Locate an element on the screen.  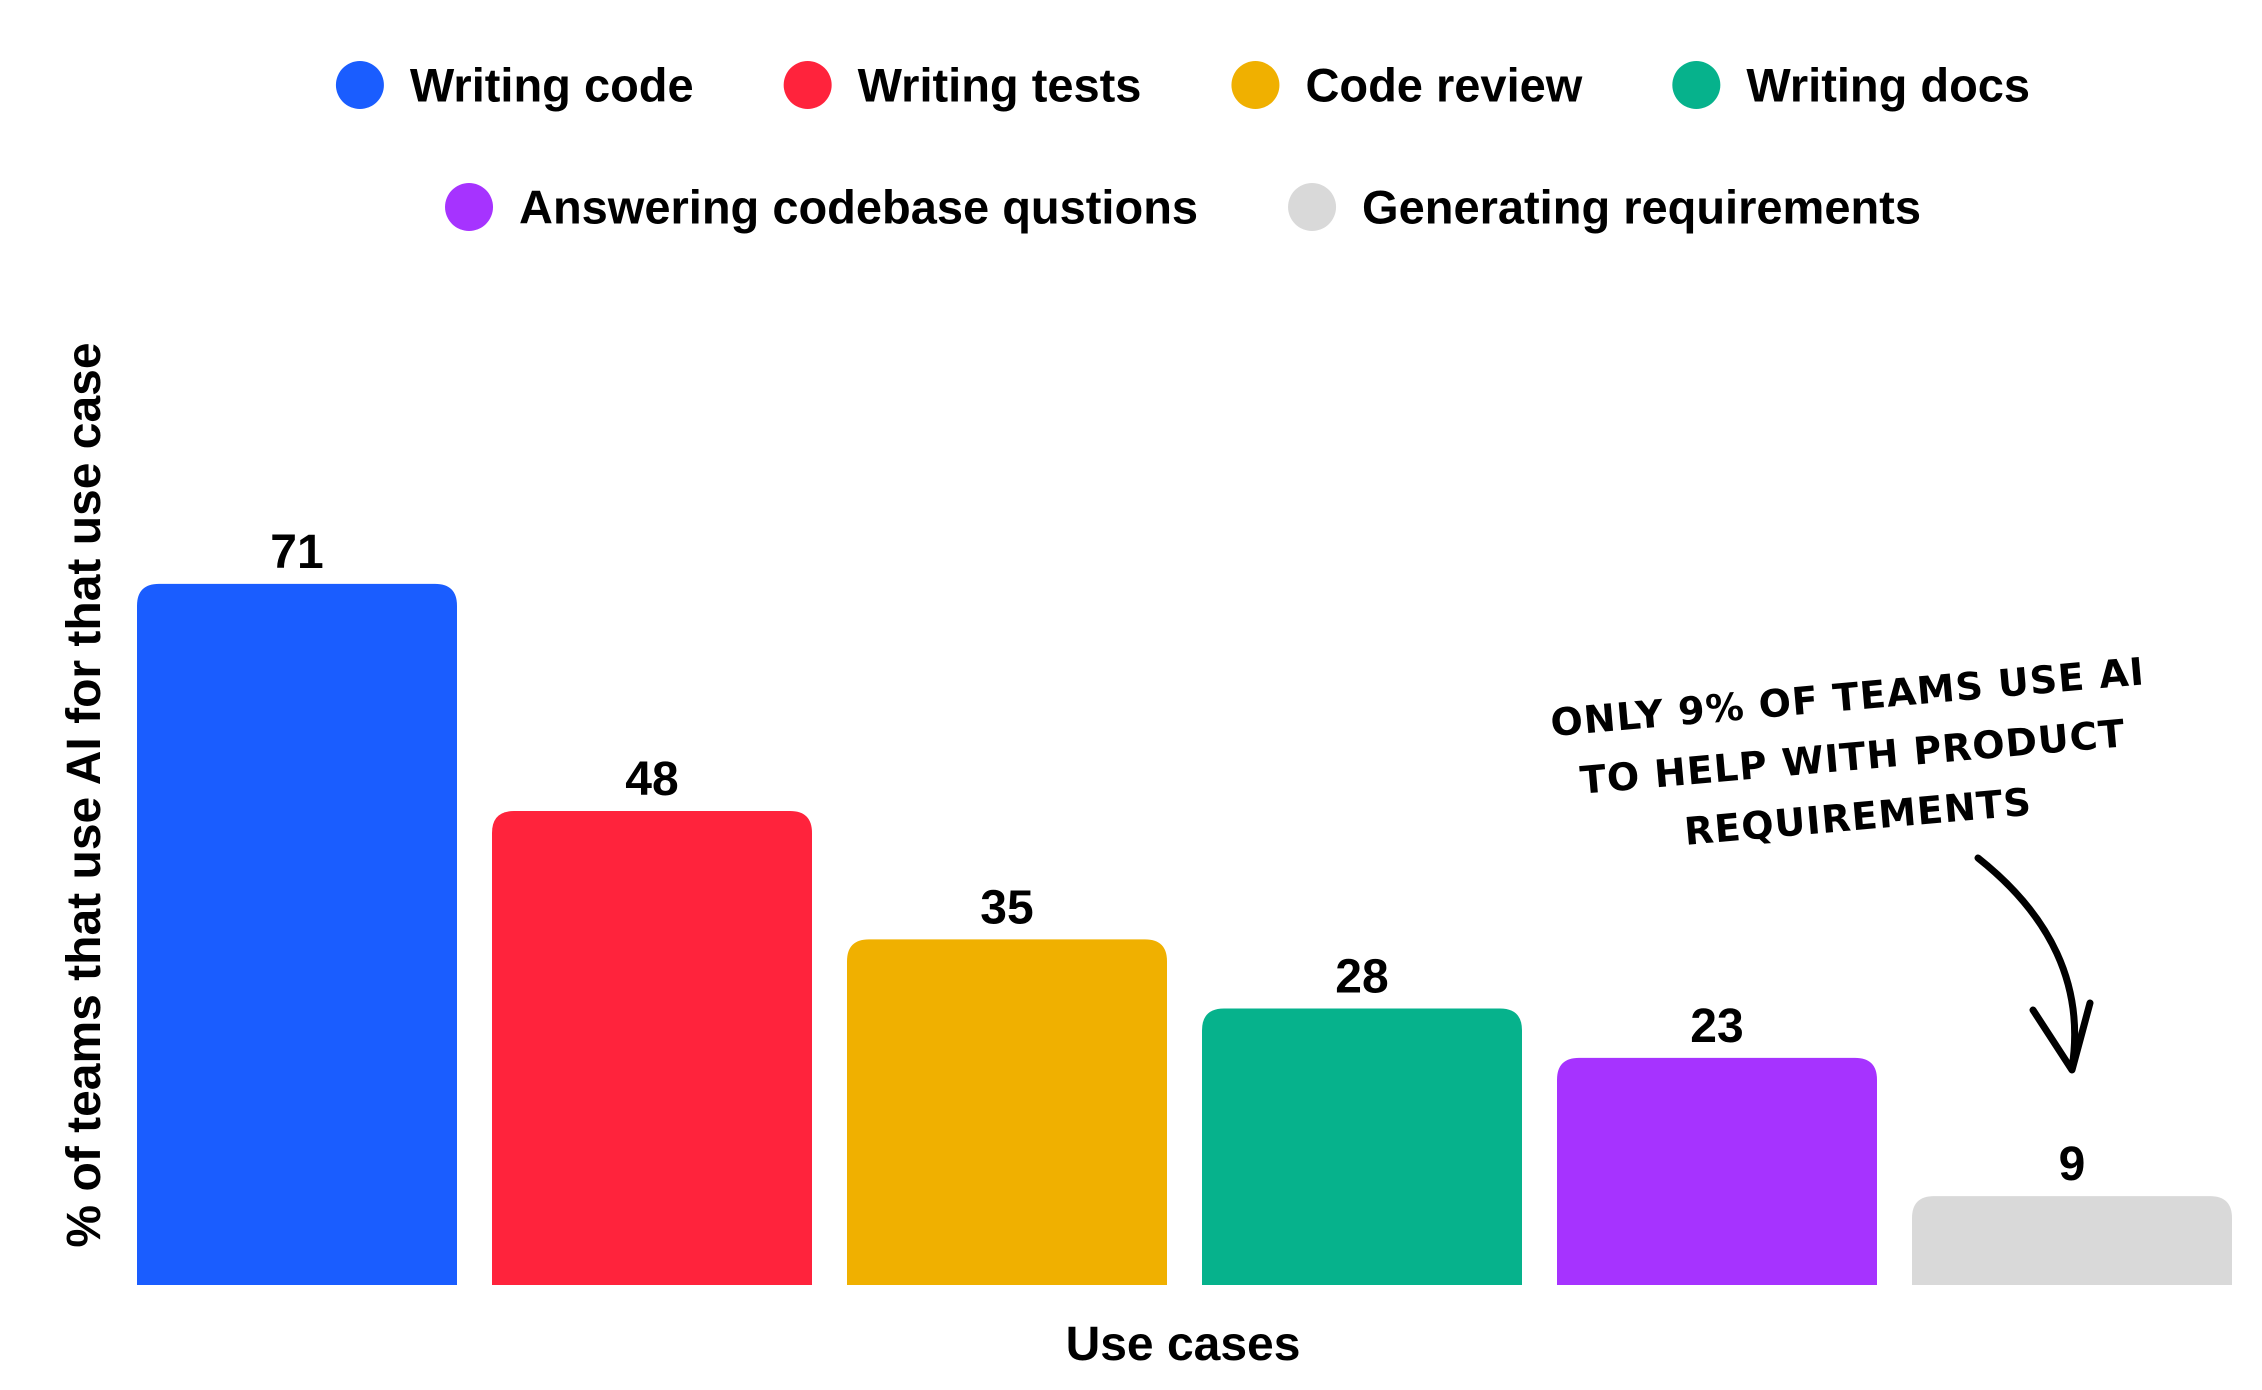
data-label-answering-codebase-qustions: 23 is located at coordinates (1716, 1026).